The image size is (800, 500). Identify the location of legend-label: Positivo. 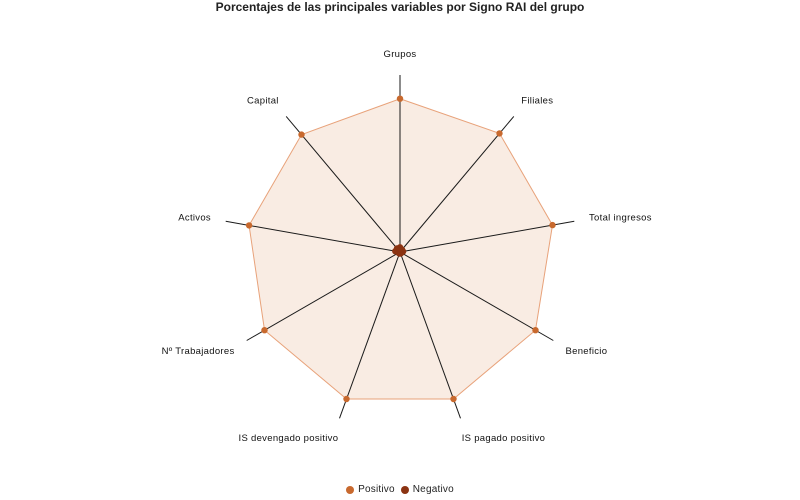
(376, 489).